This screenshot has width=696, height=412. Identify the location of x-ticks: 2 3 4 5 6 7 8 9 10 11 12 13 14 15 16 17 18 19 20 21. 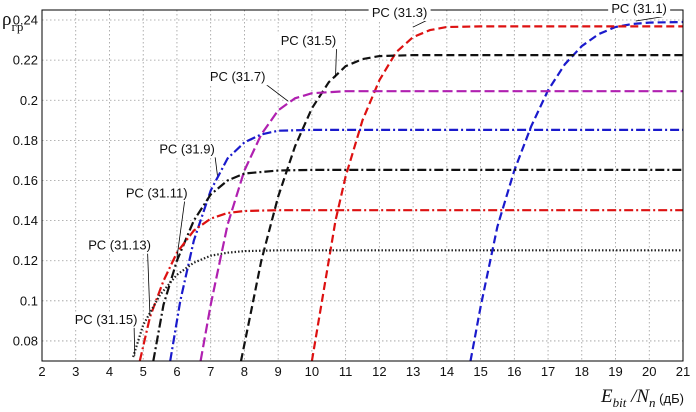
(364, 371).